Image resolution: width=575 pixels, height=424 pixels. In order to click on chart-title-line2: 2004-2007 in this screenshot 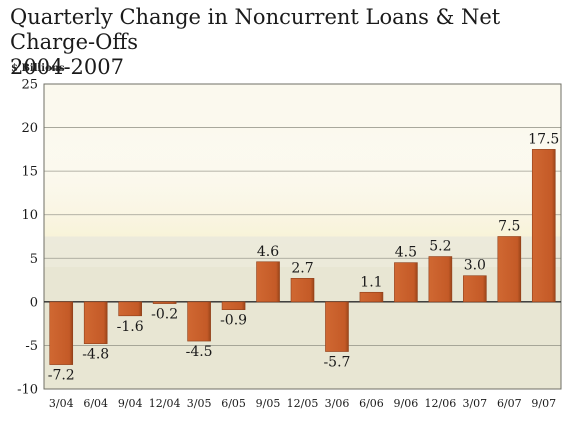, I will do `click(67, 67)`.